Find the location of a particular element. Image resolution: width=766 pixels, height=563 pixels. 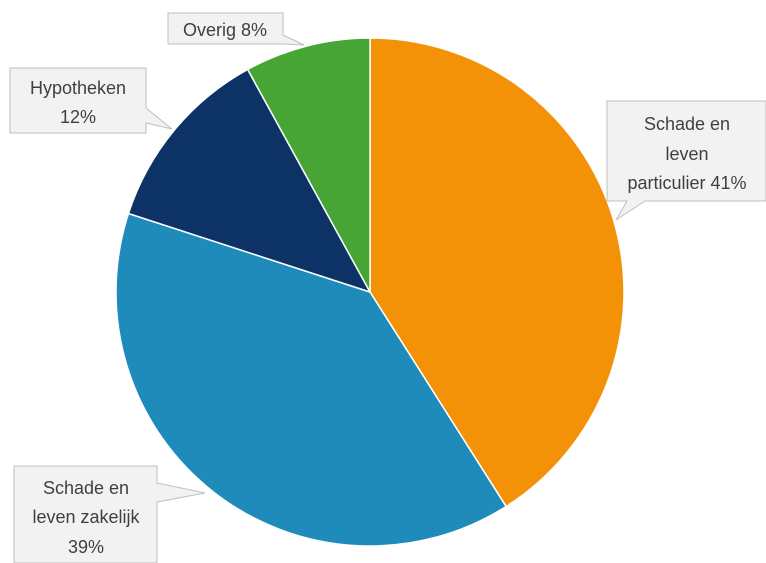

callout-label-overig-line-1: Overig 8% is located at coordinates (225, 30).